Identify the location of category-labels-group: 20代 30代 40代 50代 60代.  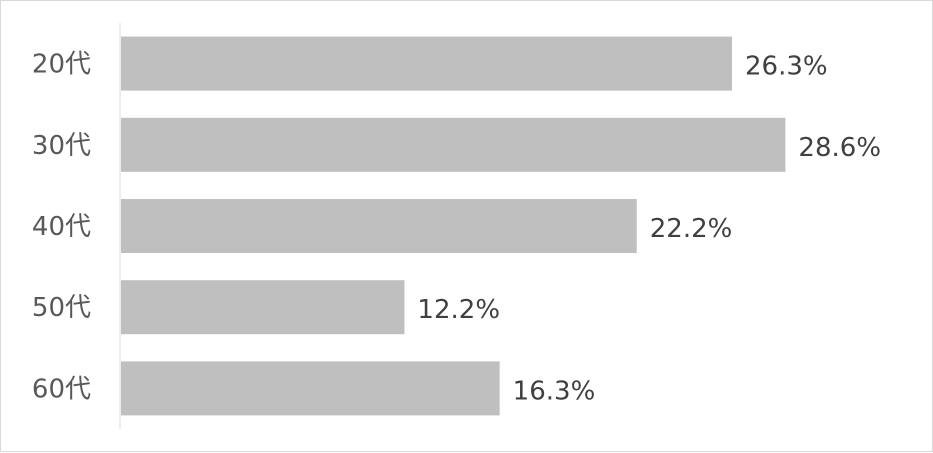
(61, 227).